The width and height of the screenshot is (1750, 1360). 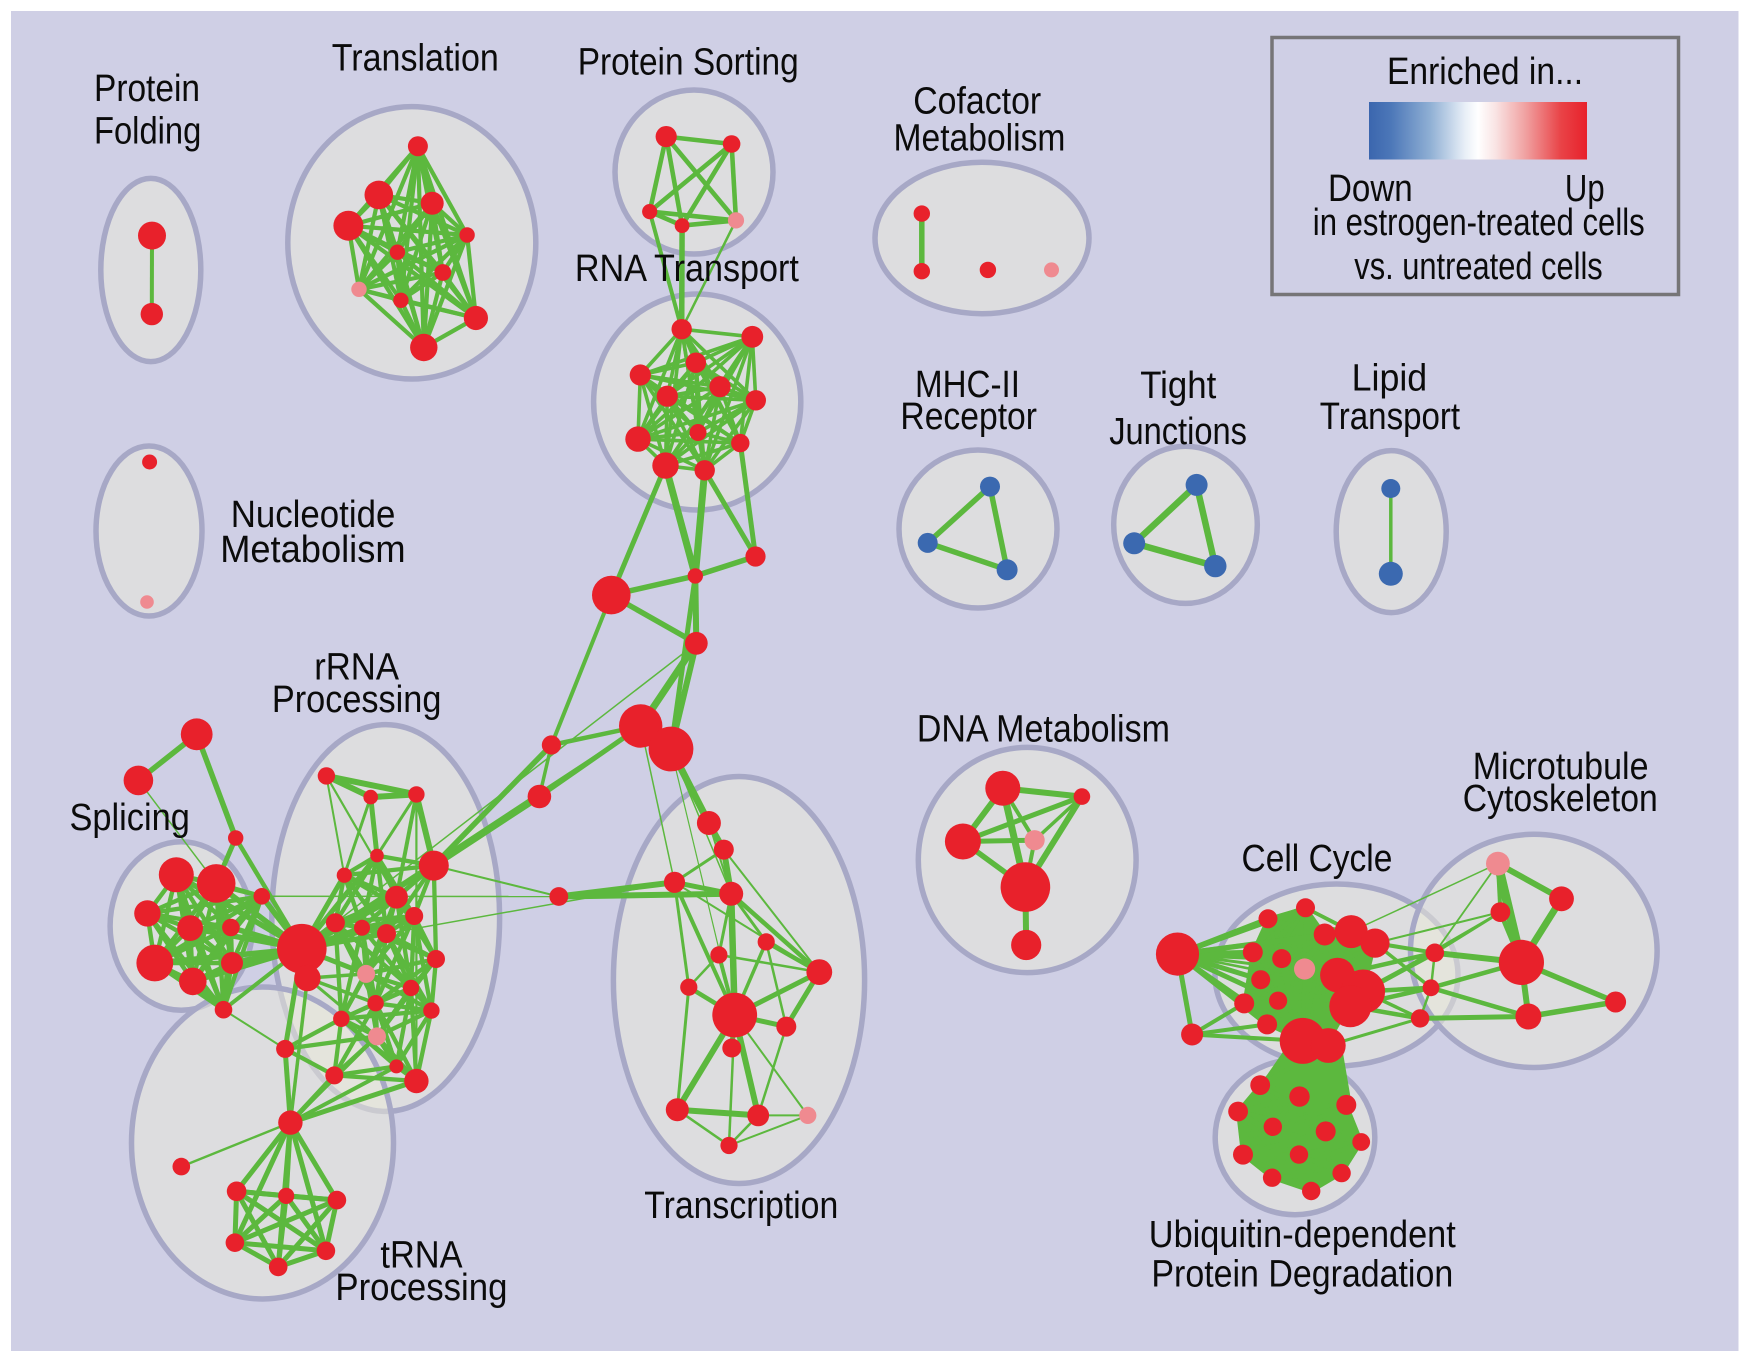 What do you see at coordinates (688, 63) in the screenshot?
I see `svg-text: Protein Sorting` at bounding box center [688, 63].